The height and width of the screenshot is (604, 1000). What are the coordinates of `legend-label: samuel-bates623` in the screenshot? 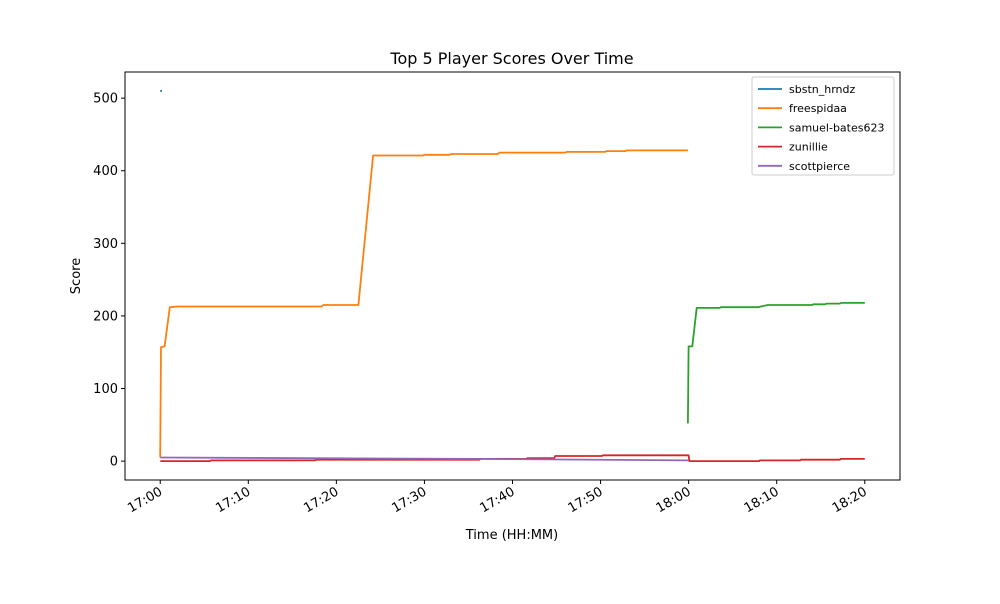 It's located at (836, 127).